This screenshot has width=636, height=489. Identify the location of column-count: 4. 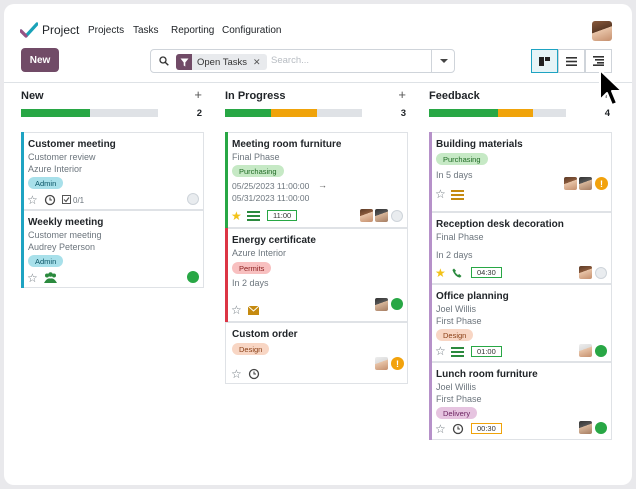
(607, 113).